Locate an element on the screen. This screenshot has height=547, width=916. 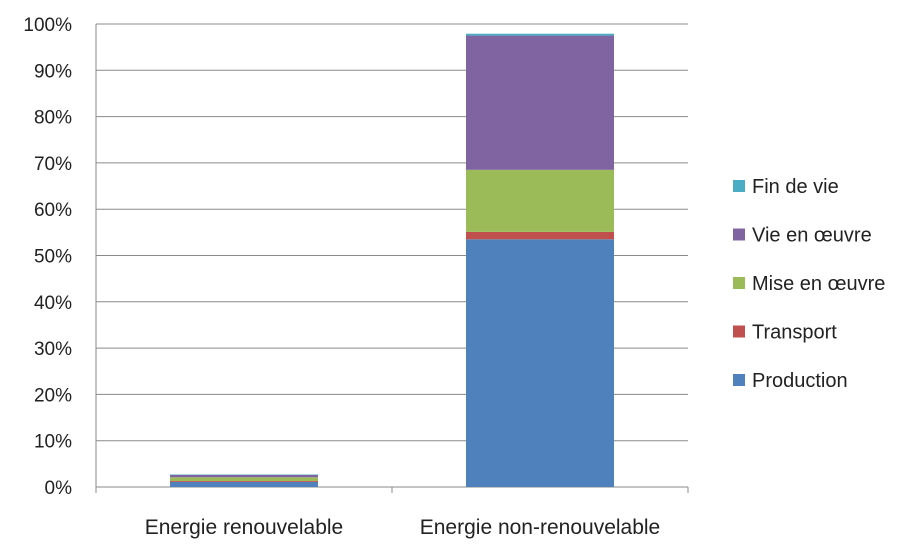
legend-item: Transport is located at coordinates (785, 333).